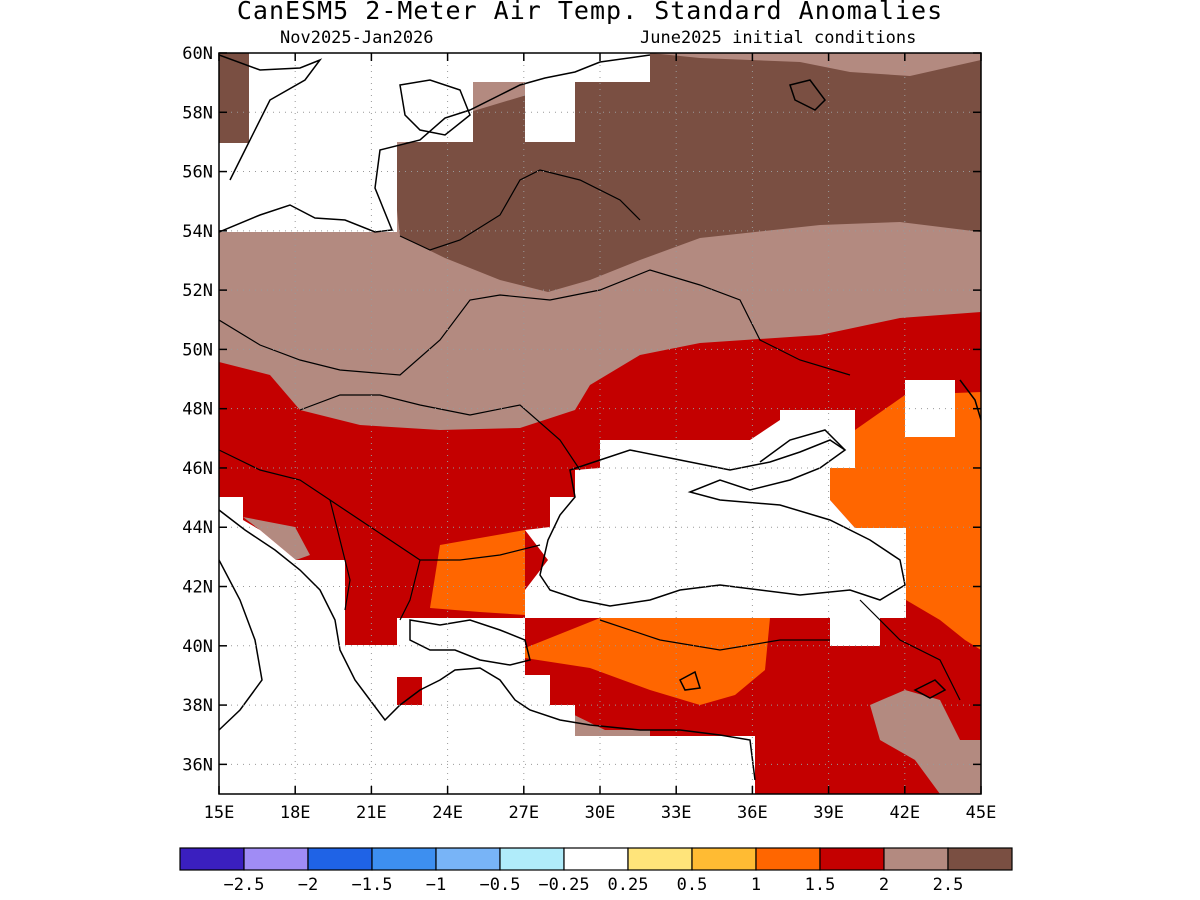  What do you see at coordinates (477, 572) in the screenshot?
I see `region-orange-bulgaria` at bounding box center [477, 572].